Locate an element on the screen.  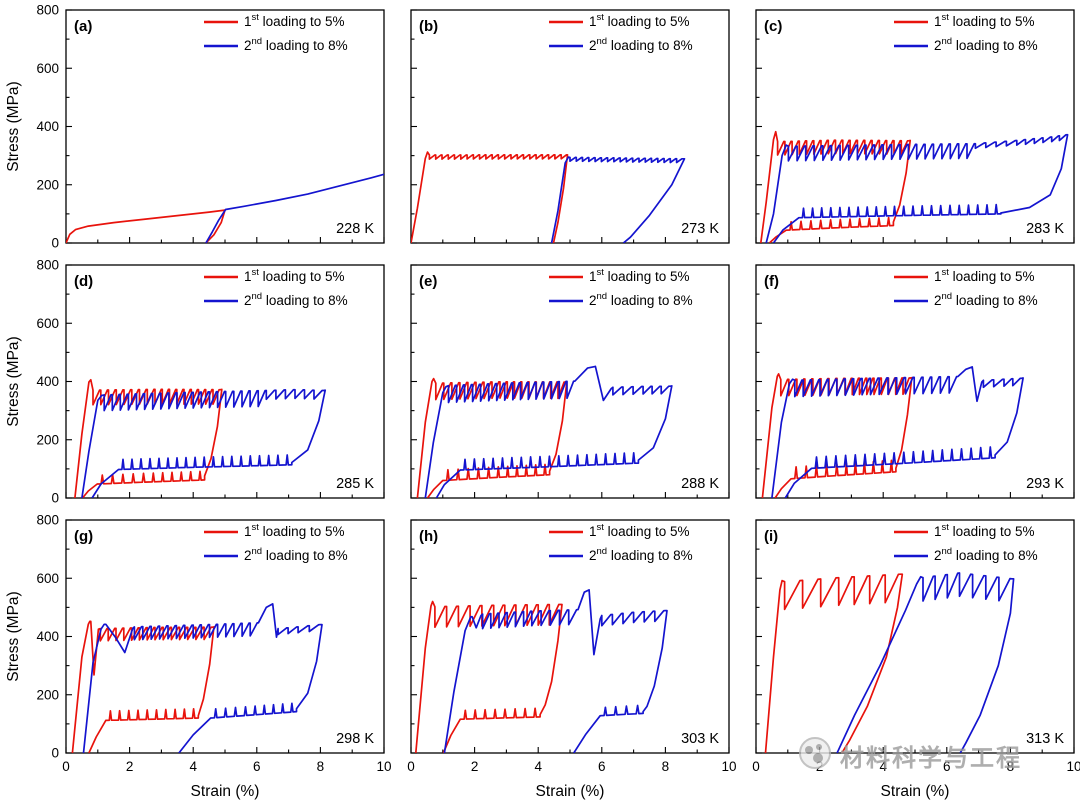
temperature-label: 313 K is located at coordinates (1045, 739).